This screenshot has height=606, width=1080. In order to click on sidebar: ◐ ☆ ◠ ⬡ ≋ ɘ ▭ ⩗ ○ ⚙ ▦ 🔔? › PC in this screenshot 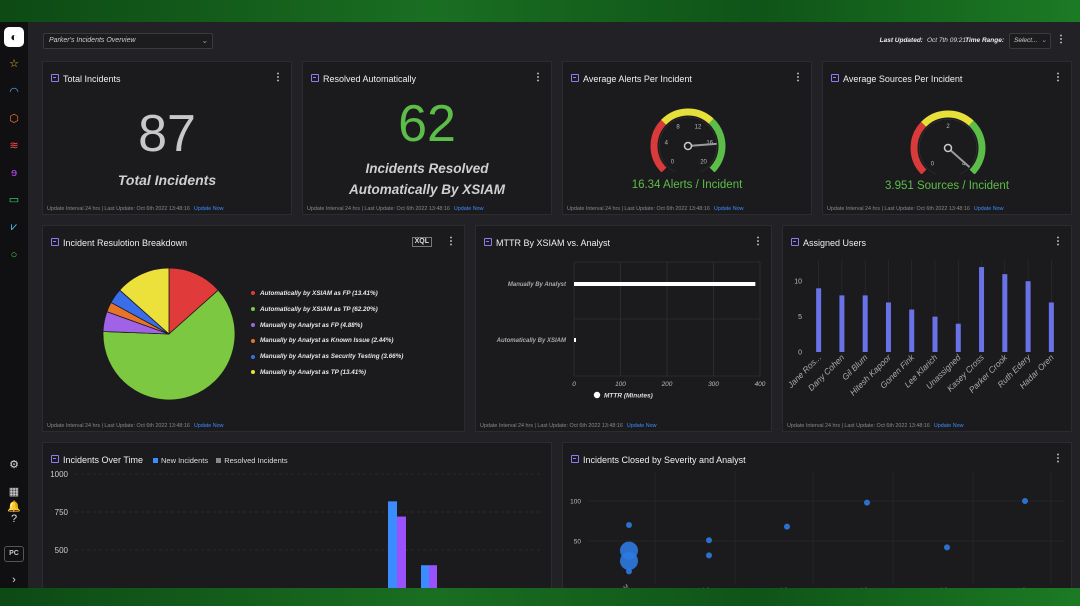, I will do `click(14, 305)`.